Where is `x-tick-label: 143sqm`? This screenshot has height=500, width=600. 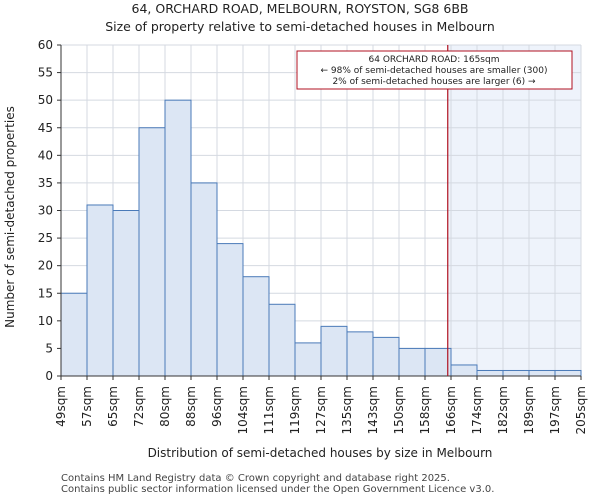 x-tick-label: 143sqm is located at coordinates (373, 410).